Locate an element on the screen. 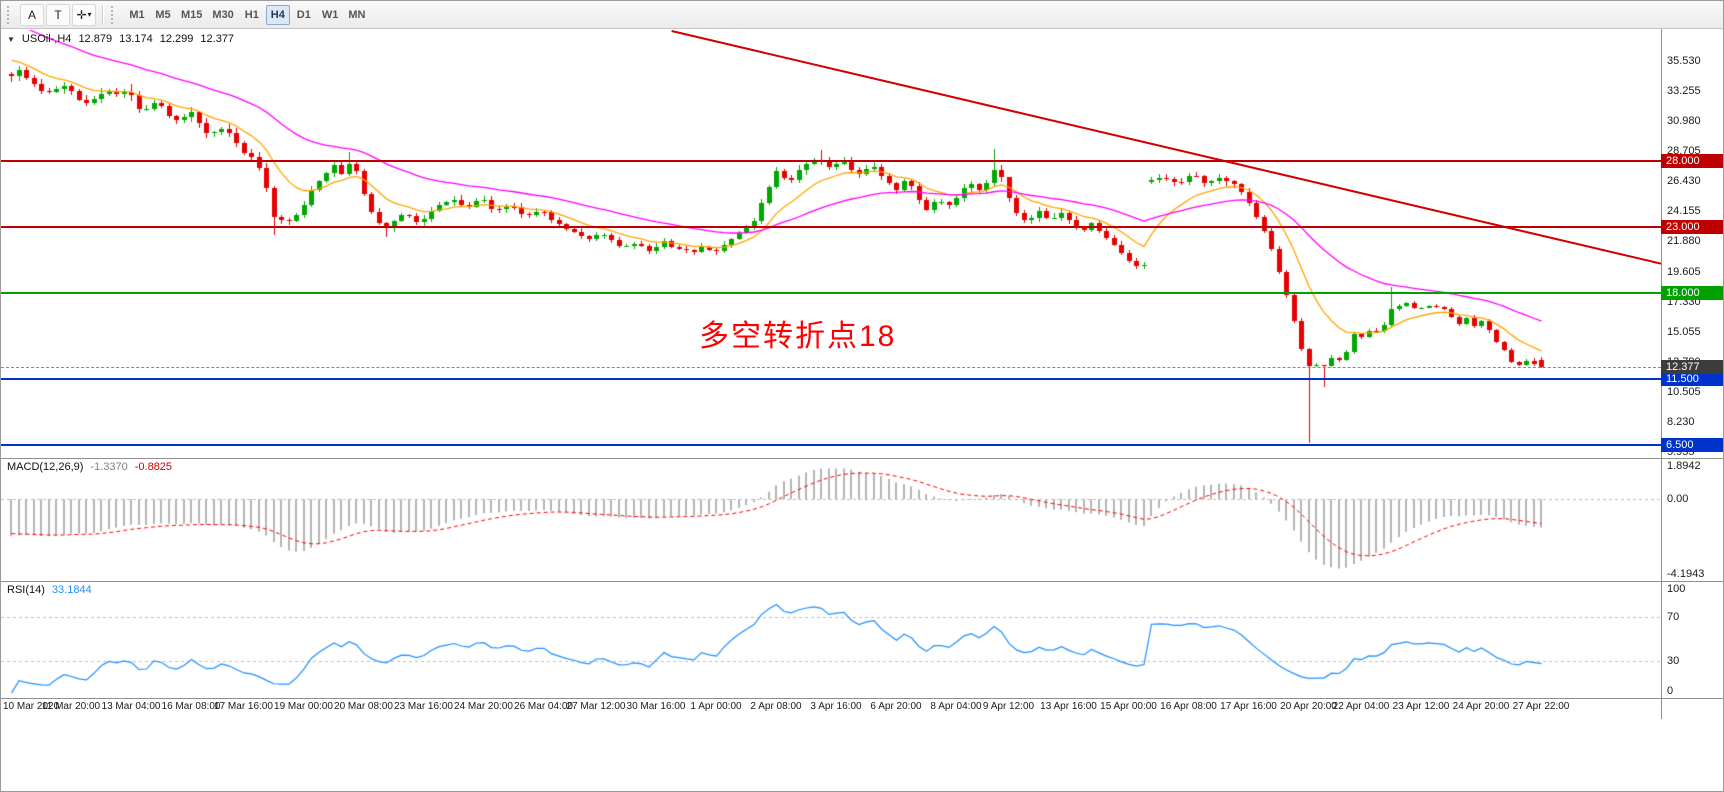 The height and width of the screenshot is (792, 1724). price-badge-18.000: 18.000 is located at coordinates (1692, 292).